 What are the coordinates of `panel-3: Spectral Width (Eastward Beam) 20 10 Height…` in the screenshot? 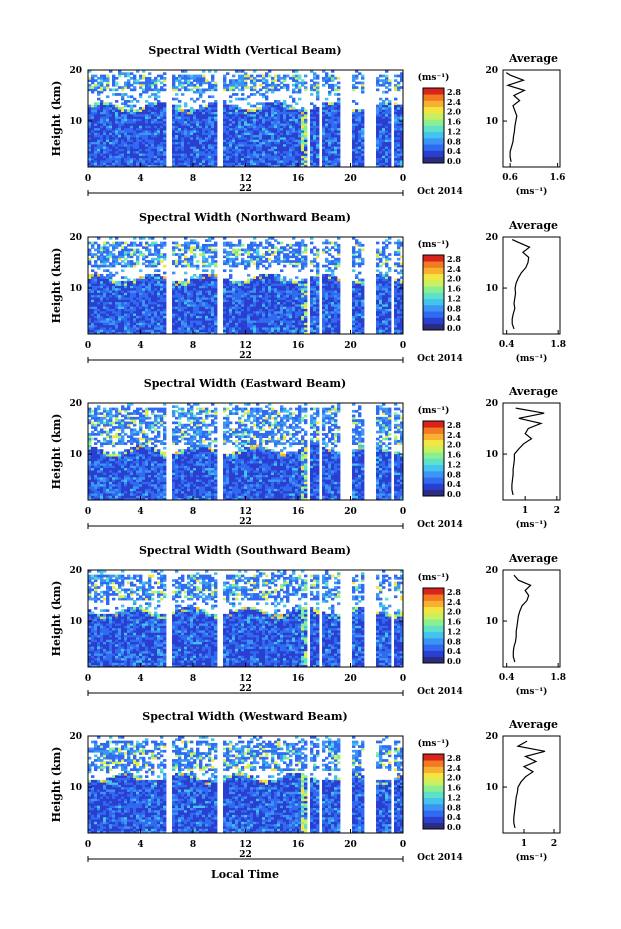 It's located at (305, 453).